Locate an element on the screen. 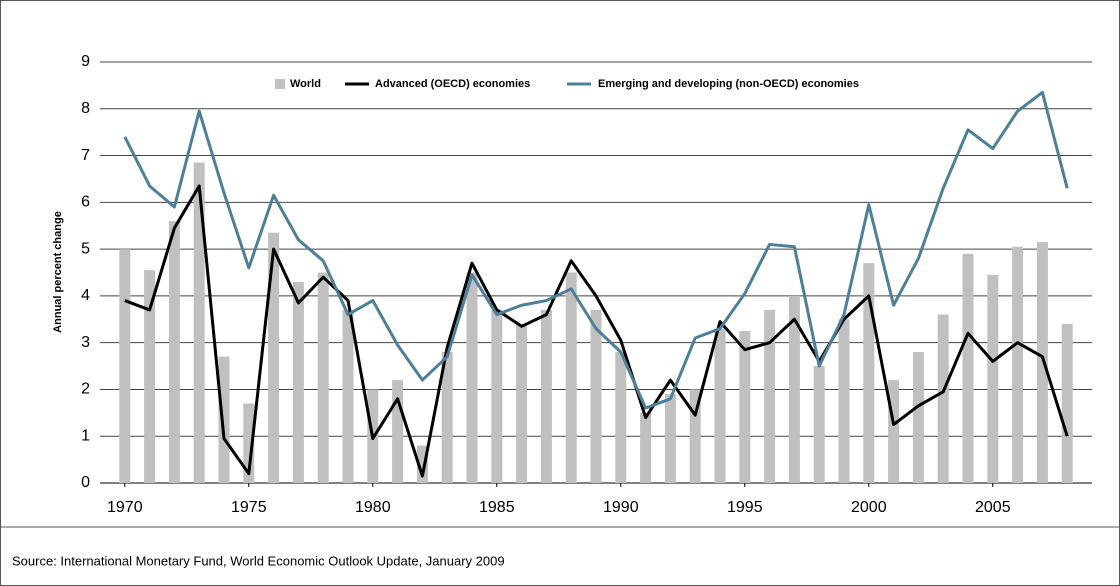  y-tick-label: 5 is located at coordinates (85, 248).